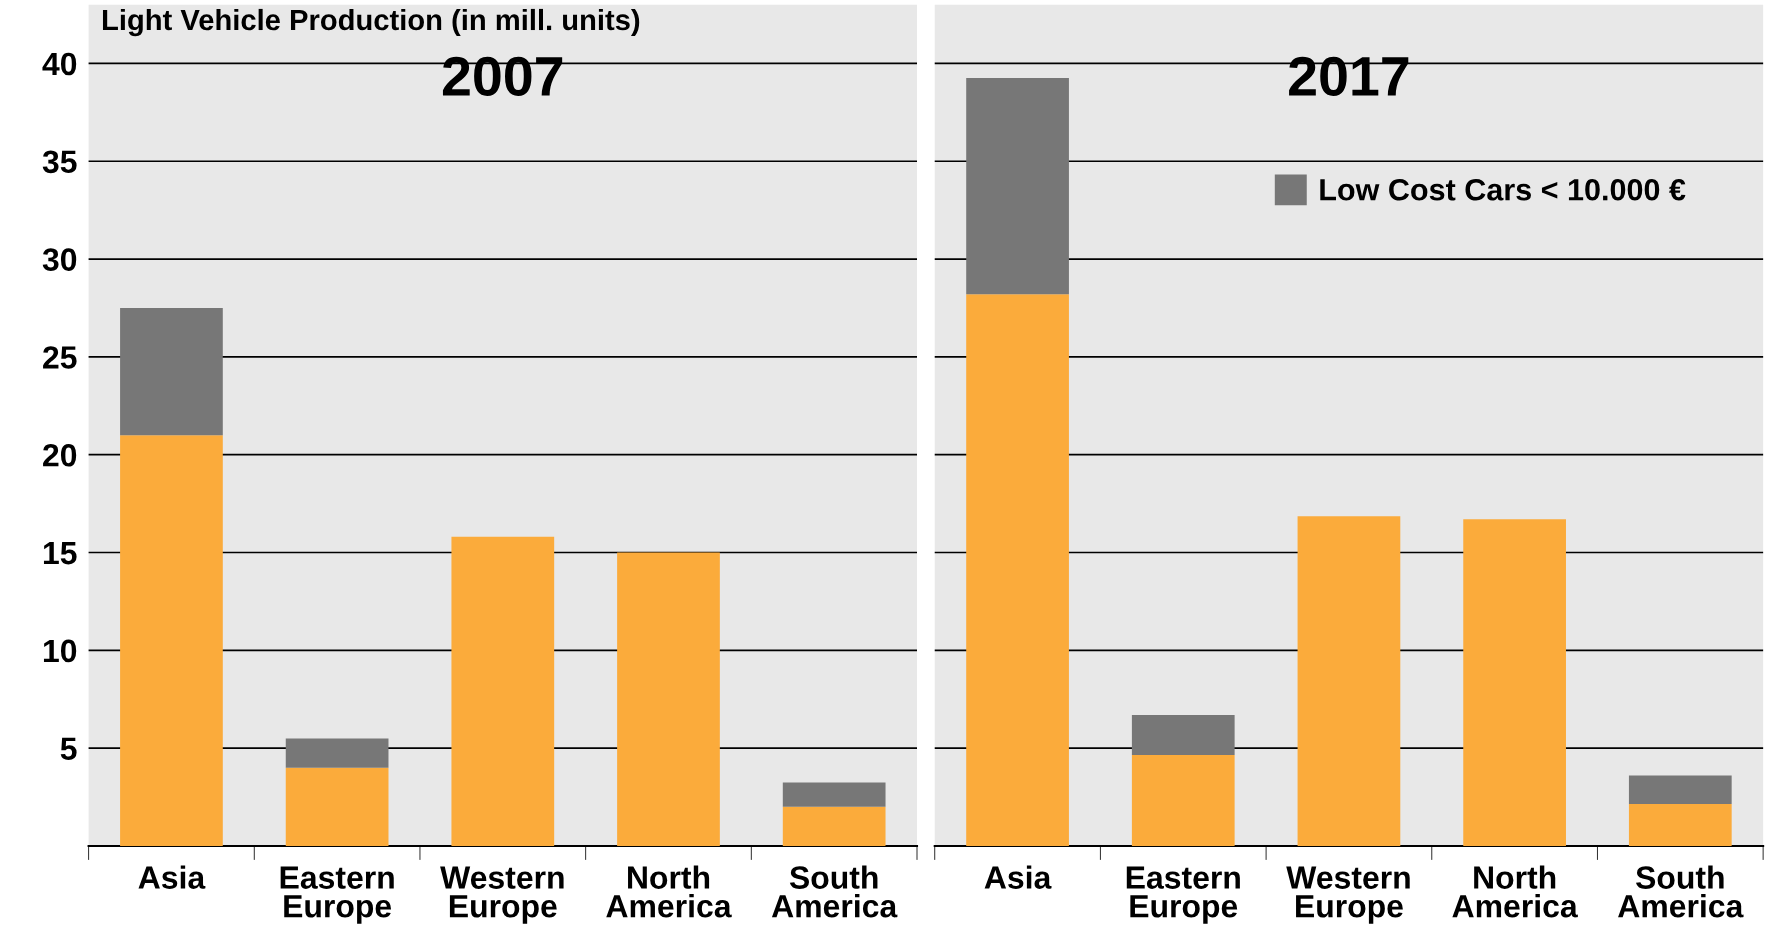  I want to click on y-tick-label: 5, so click(68, 749).